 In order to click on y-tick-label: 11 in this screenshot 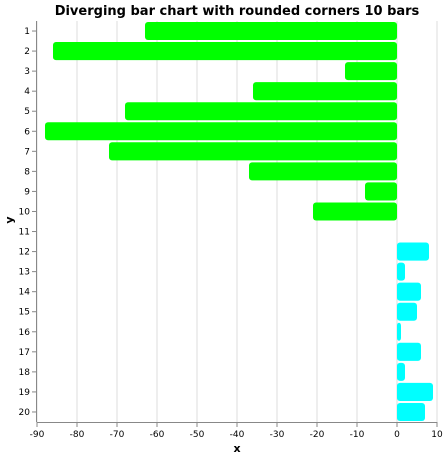, I will do `click(24, 233)`.